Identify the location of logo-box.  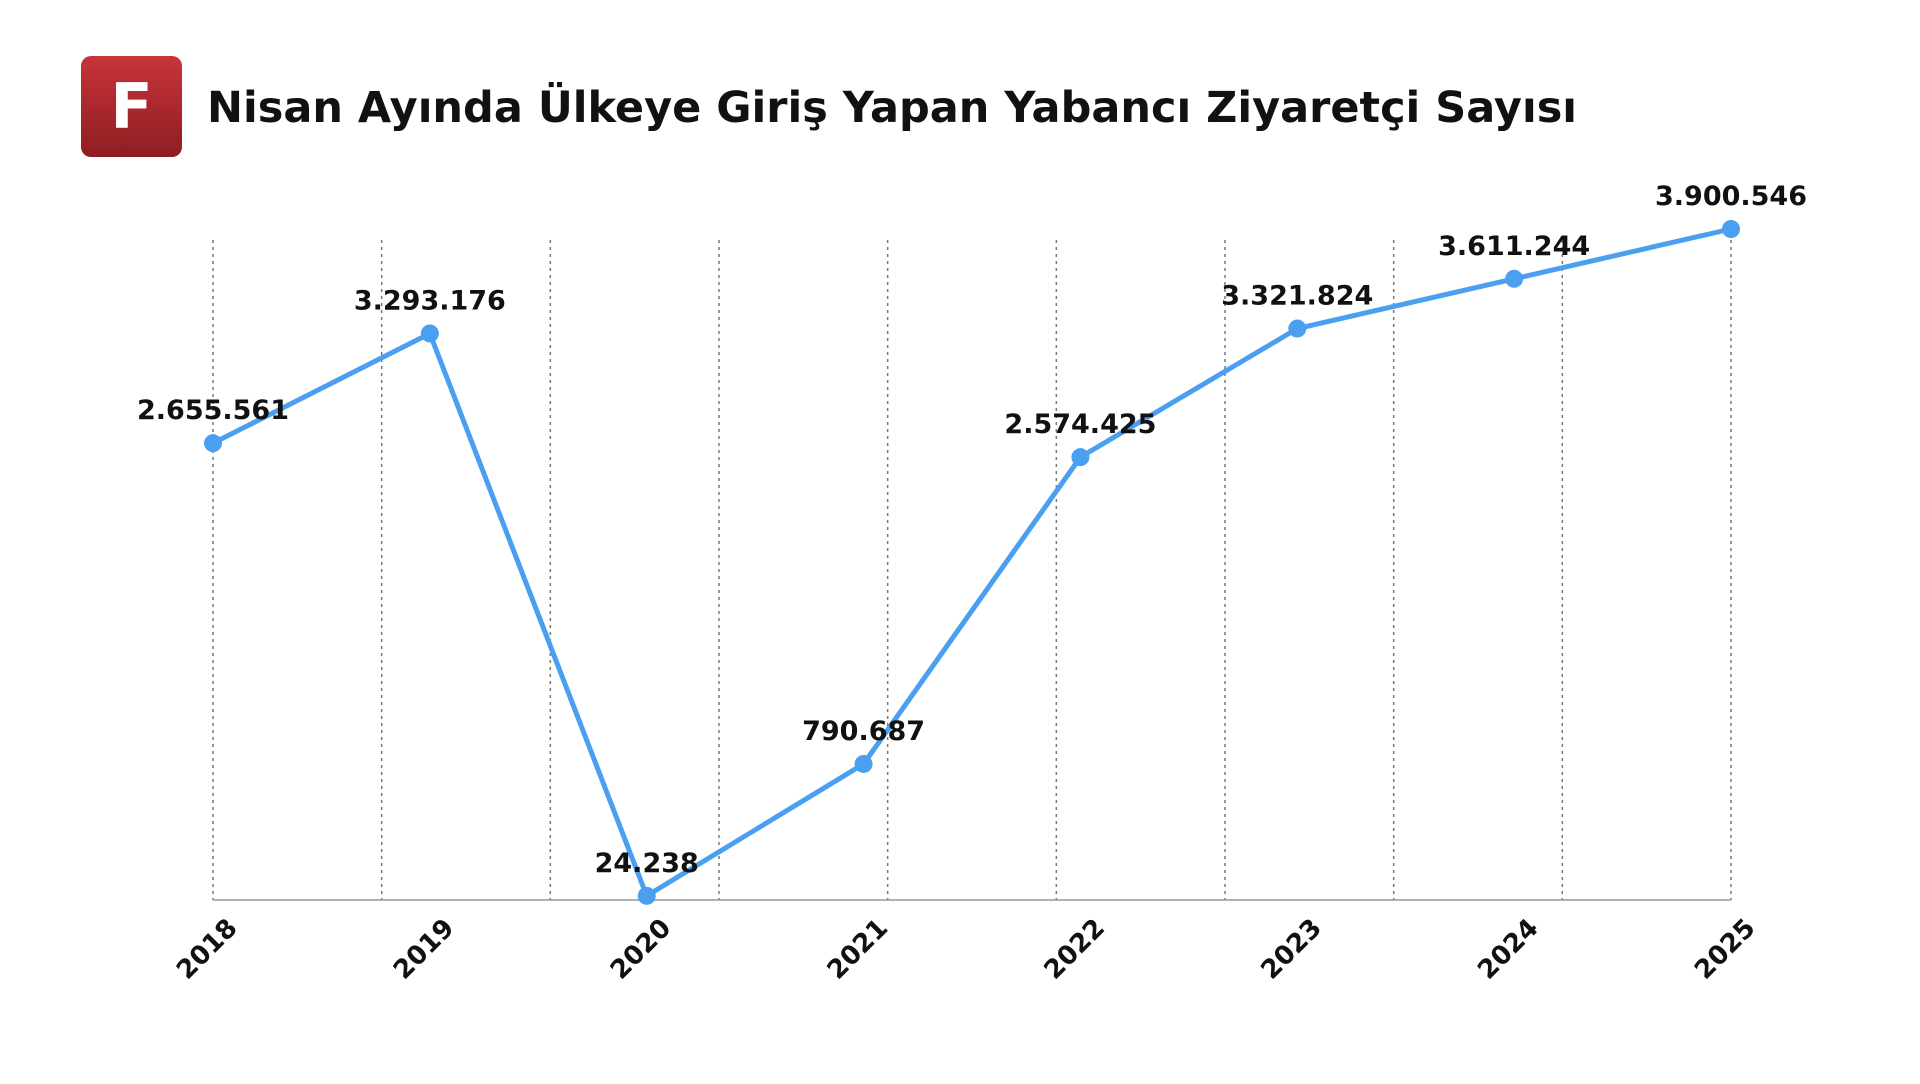
(131, 106).